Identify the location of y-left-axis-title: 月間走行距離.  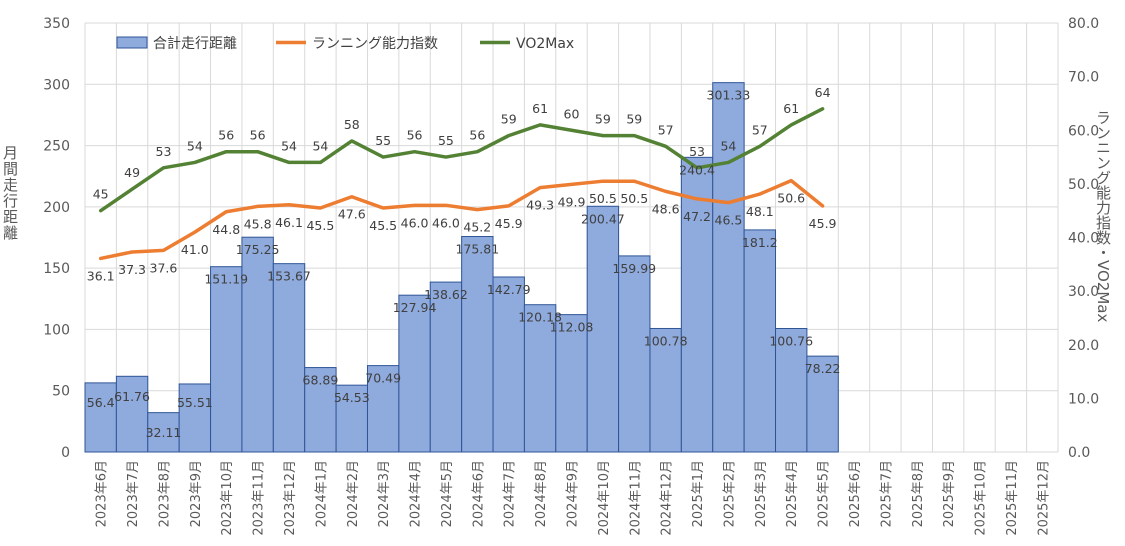
(10, 193).